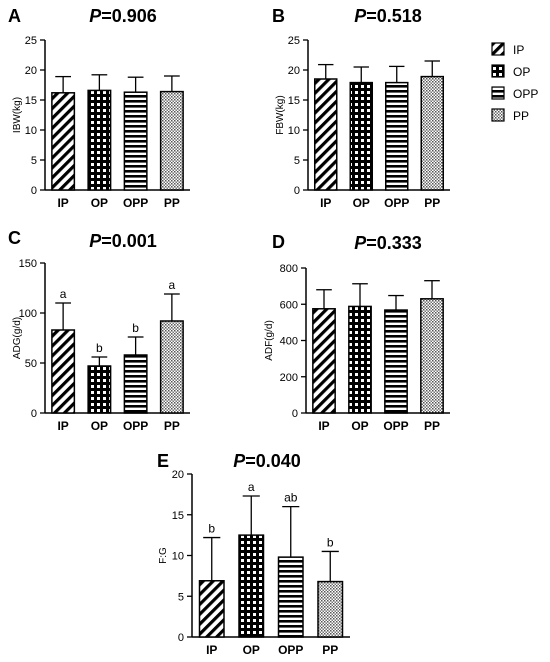 The width and height of the screenshot is (550, 662). I want to click on panel-letter: E, so click(163, 461).